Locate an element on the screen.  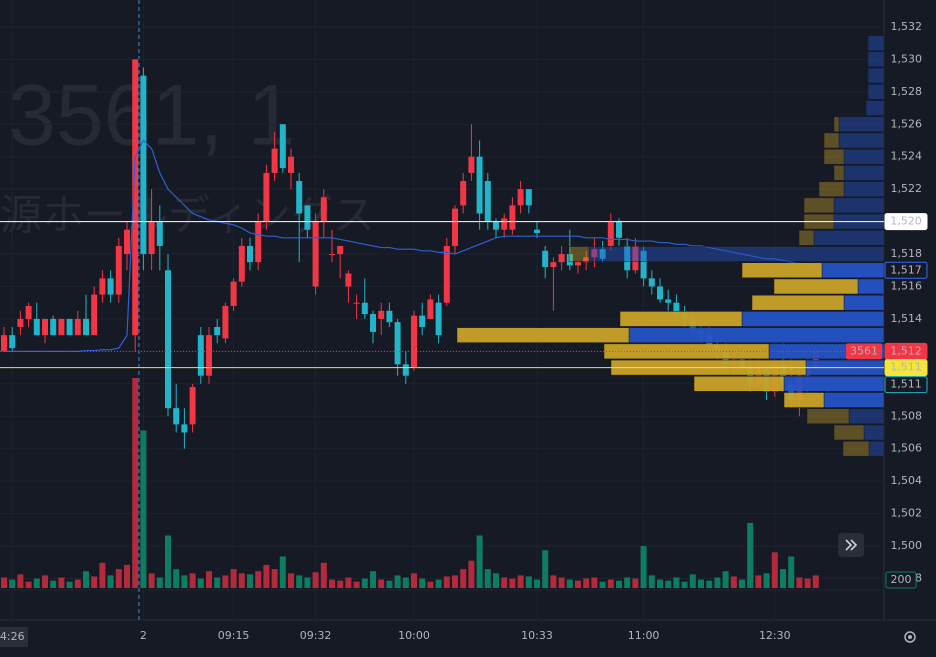
price-label: 1,512 is located at coordinates (906, 350).